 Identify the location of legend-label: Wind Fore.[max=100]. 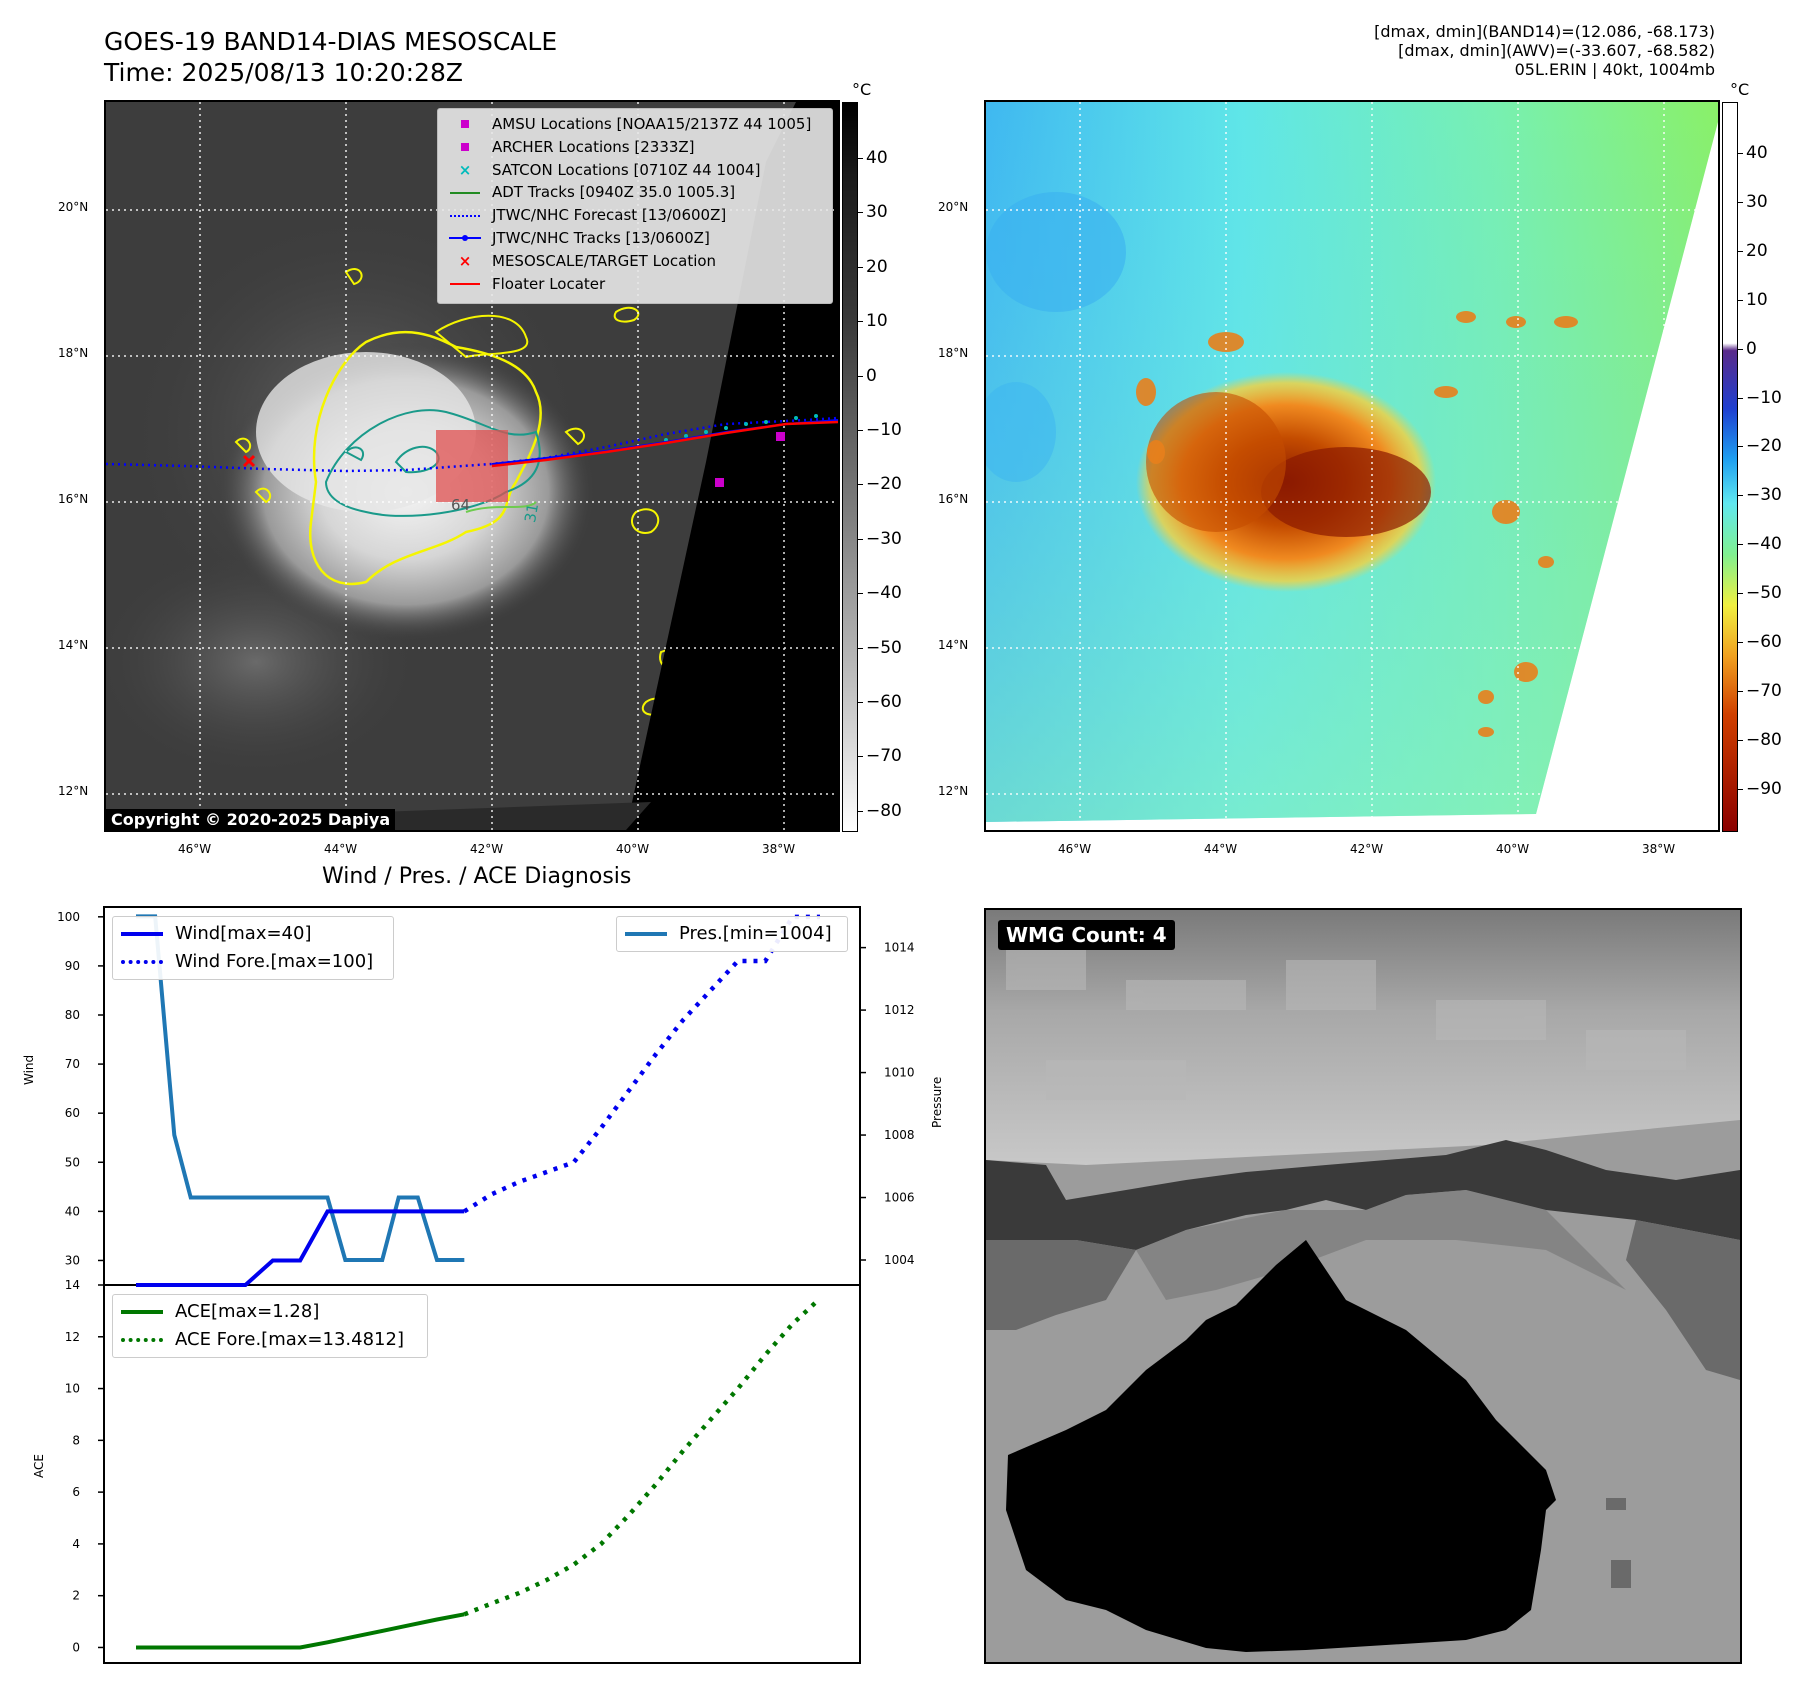
(274, 961).